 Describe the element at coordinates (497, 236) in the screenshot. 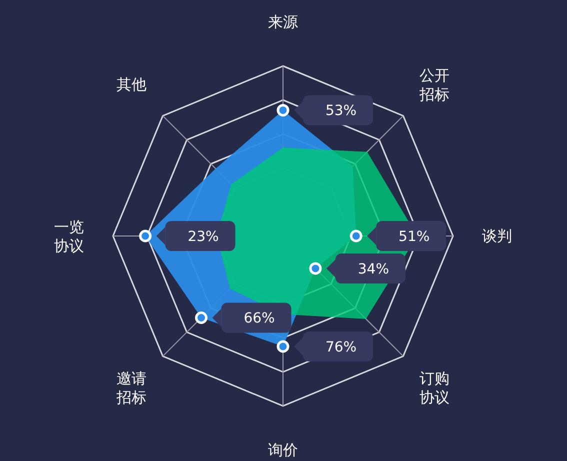

I see `spoke-label: 谈判` at that location.